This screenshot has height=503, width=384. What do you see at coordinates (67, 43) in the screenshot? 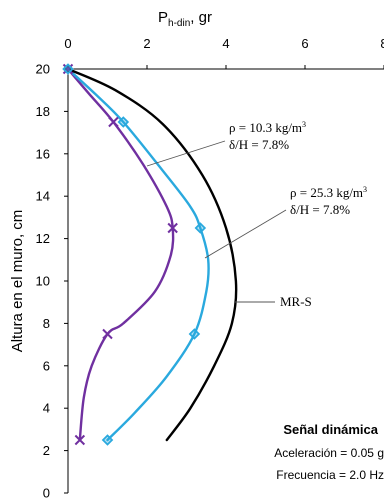
I see `x-tick-label: 0` at bounding box center [67, 43].